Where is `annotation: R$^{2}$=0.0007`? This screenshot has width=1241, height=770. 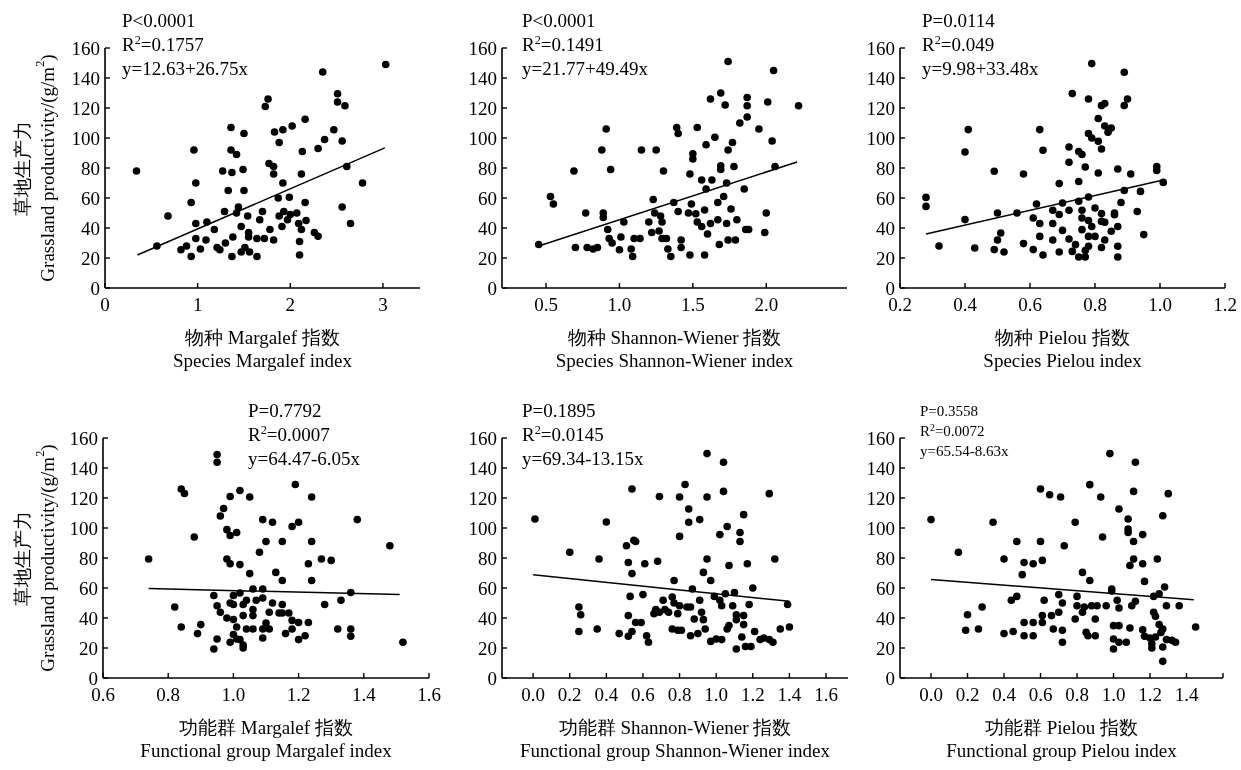 annotation: R$^{2}$=0.0007 is located at coordinates (289, 434).